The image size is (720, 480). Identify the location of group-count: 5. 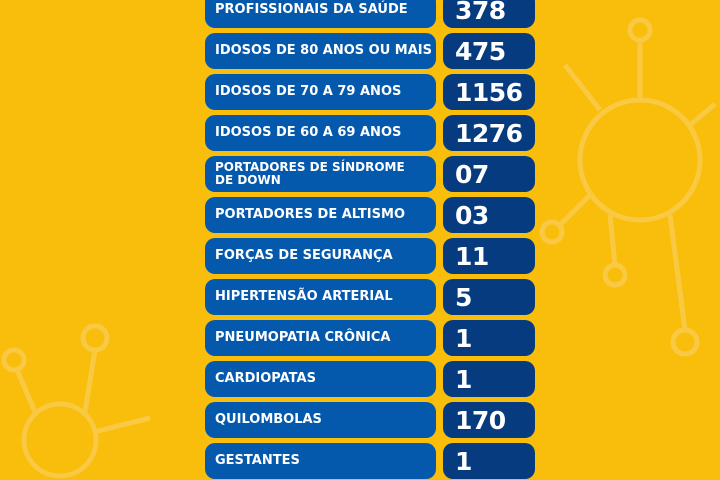
(489, 297).